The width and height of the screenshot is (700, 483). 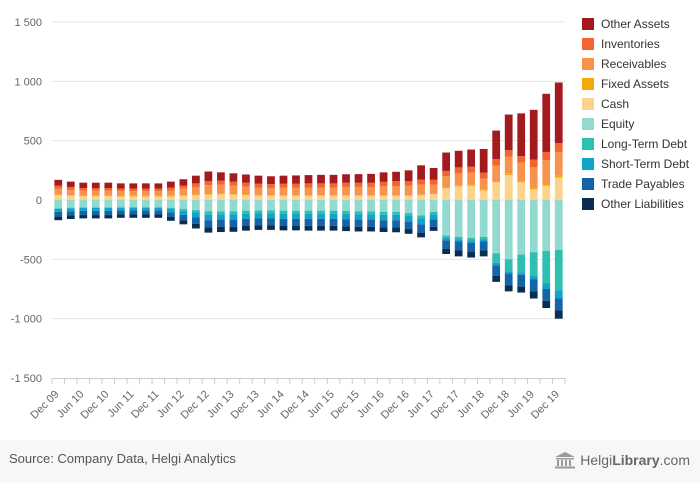 What do you see at coordinates (635, 124) in the screenshot?
I see `legend-item: Equity` at bounding box center [635, 124].